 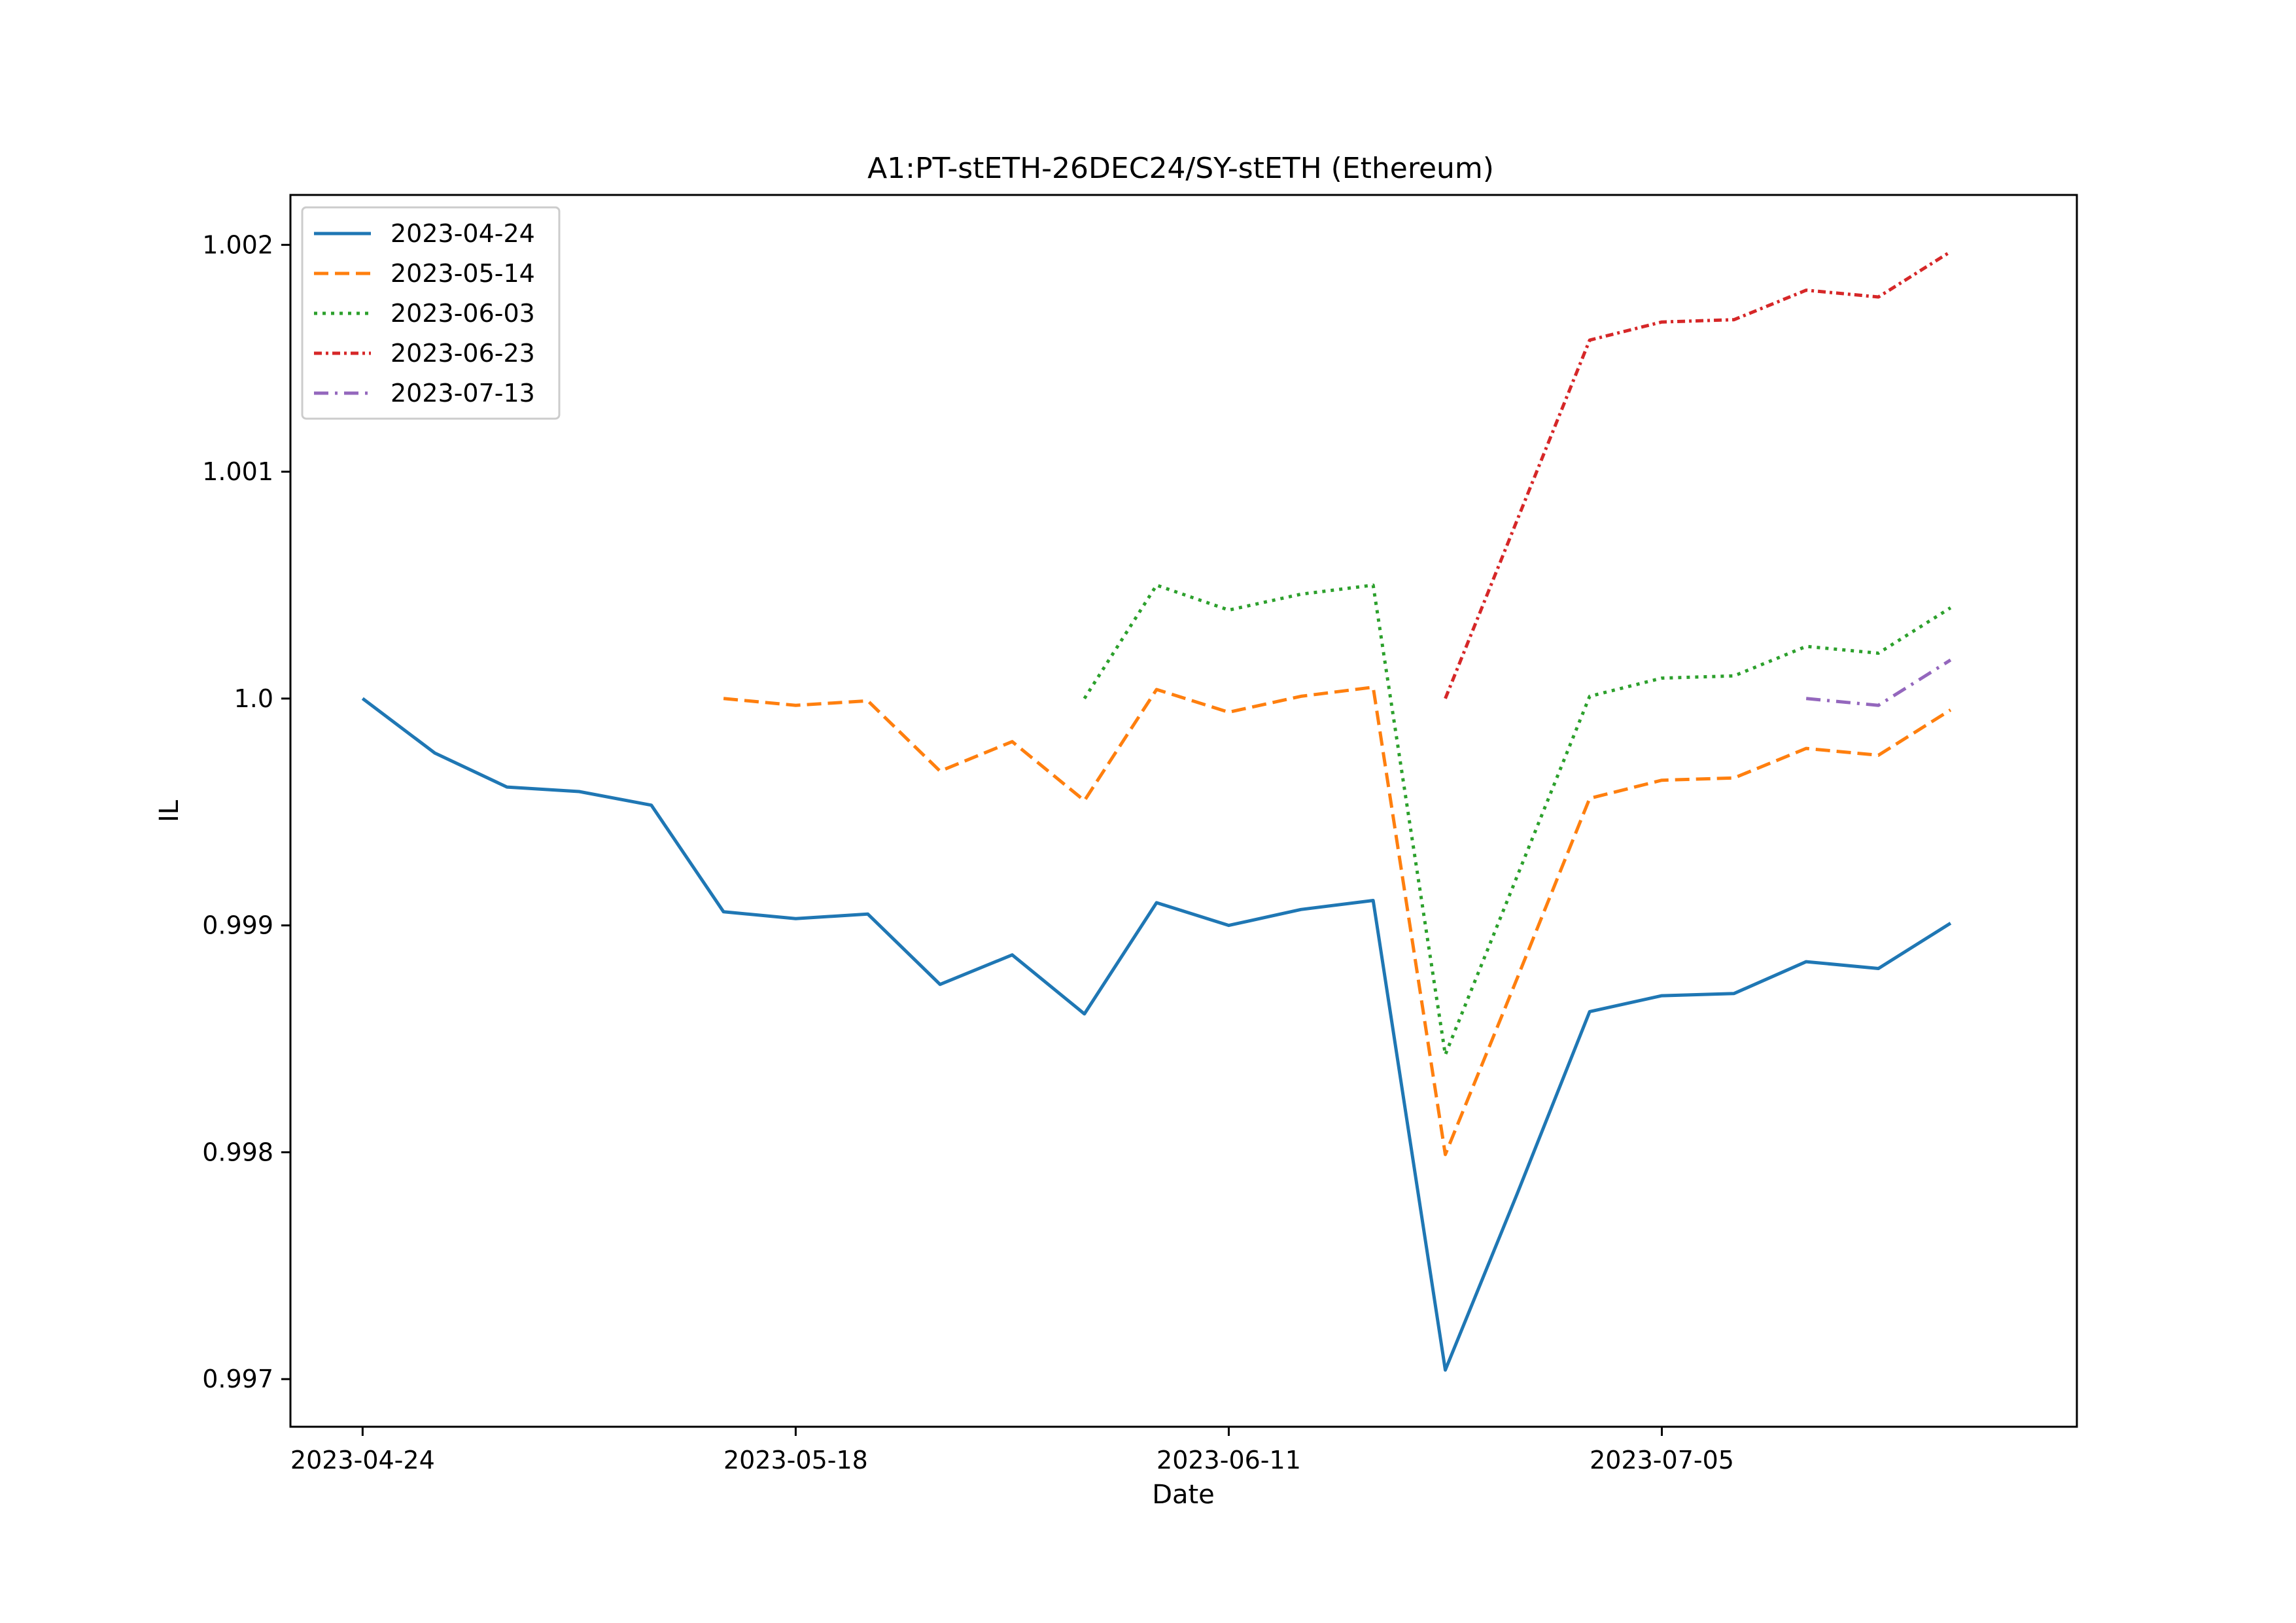 I want to click on y-axis-label: IL, so click(x=169, y=810).